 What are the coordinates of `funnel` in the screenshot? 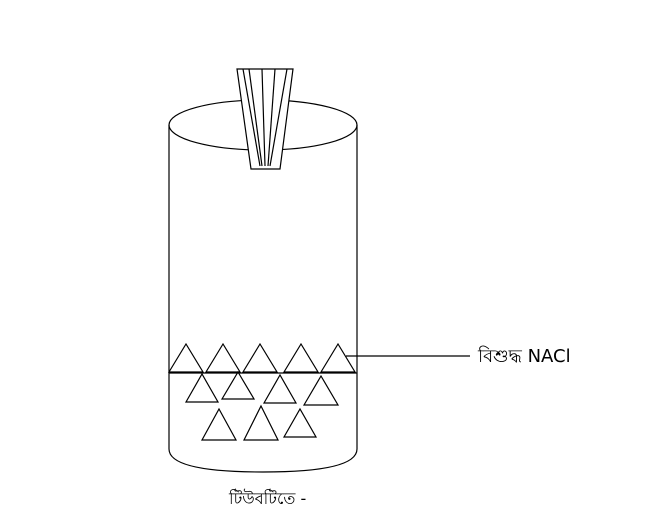 It's located at (265, 119).